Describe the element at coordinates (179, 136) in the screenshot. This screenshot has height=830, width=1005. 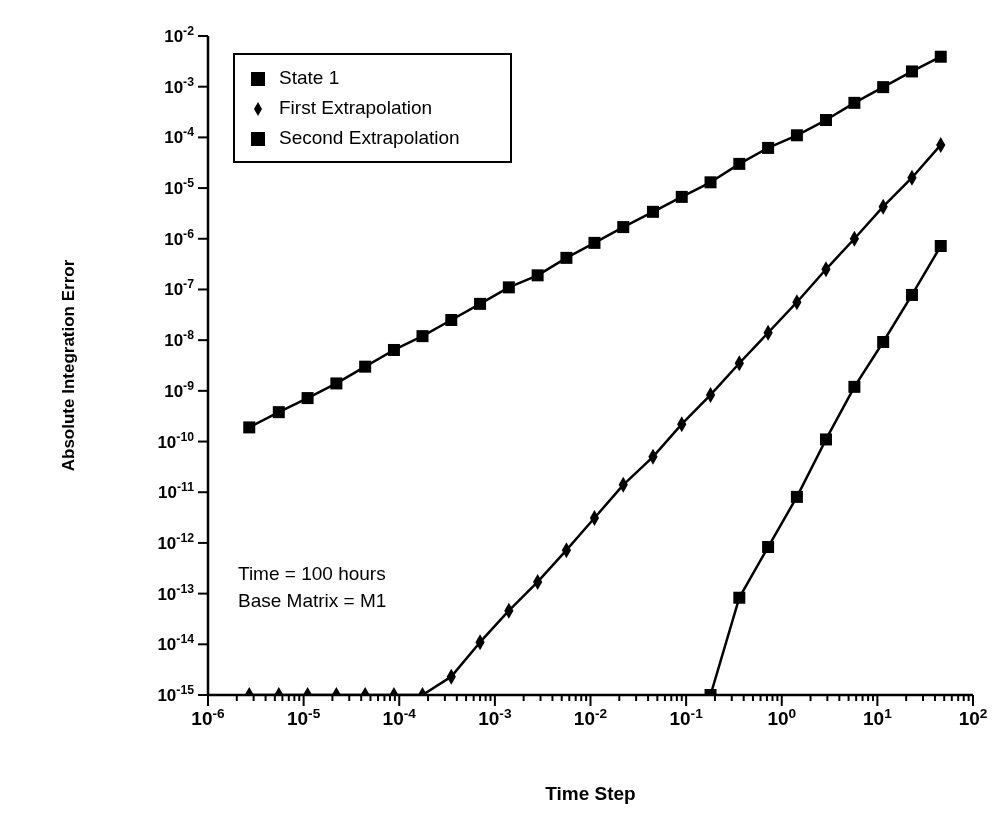
I see `y-tick-label: 10$^{-4}$` at that location.